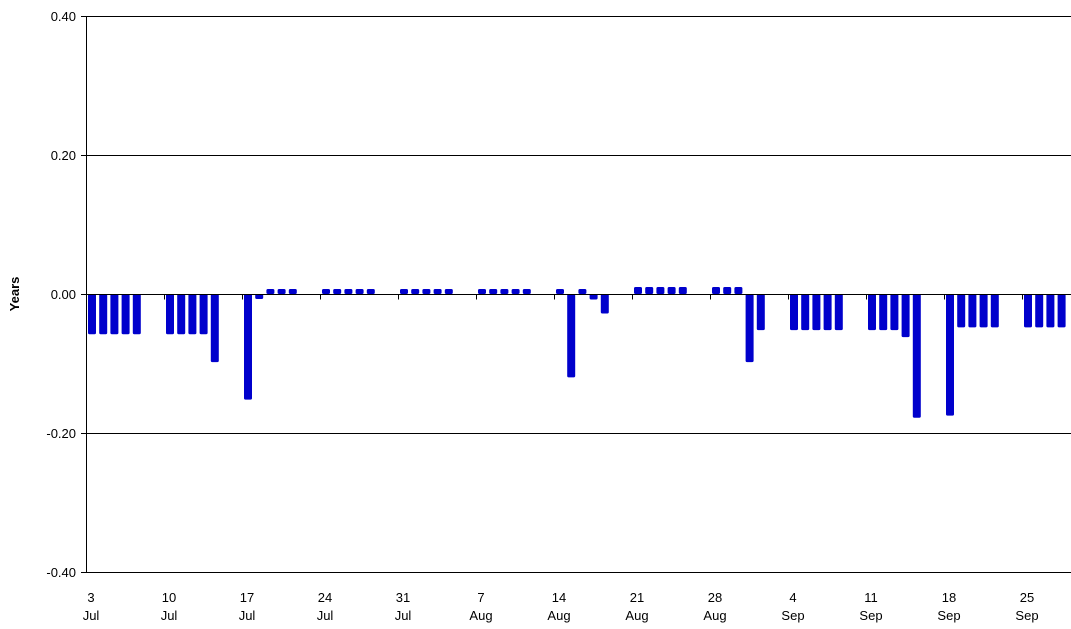 The width and height of the screenshot is (1071, 629). I want to click on x-tick-label-day: 28, so click(715, 597).